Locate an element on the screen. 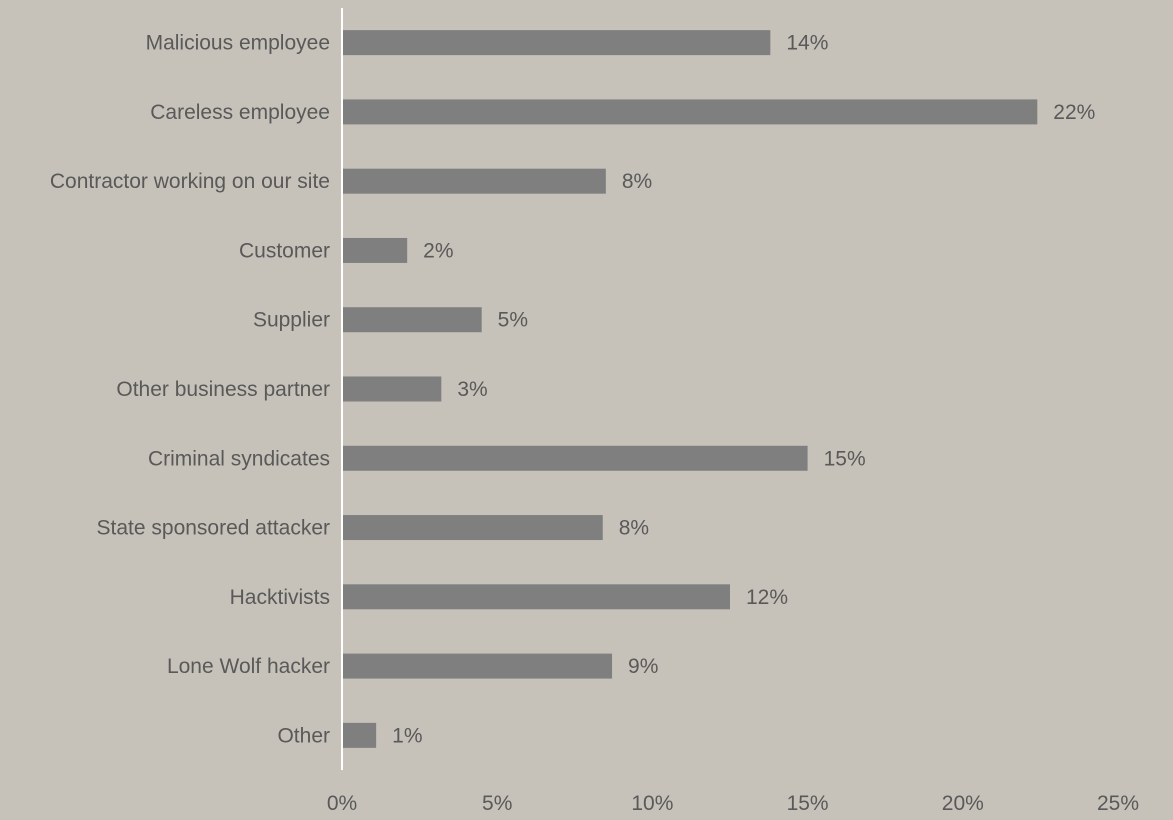 This screenshot has height=820, width=1173. category-label: Supplier is located at coordinates (291, 320).